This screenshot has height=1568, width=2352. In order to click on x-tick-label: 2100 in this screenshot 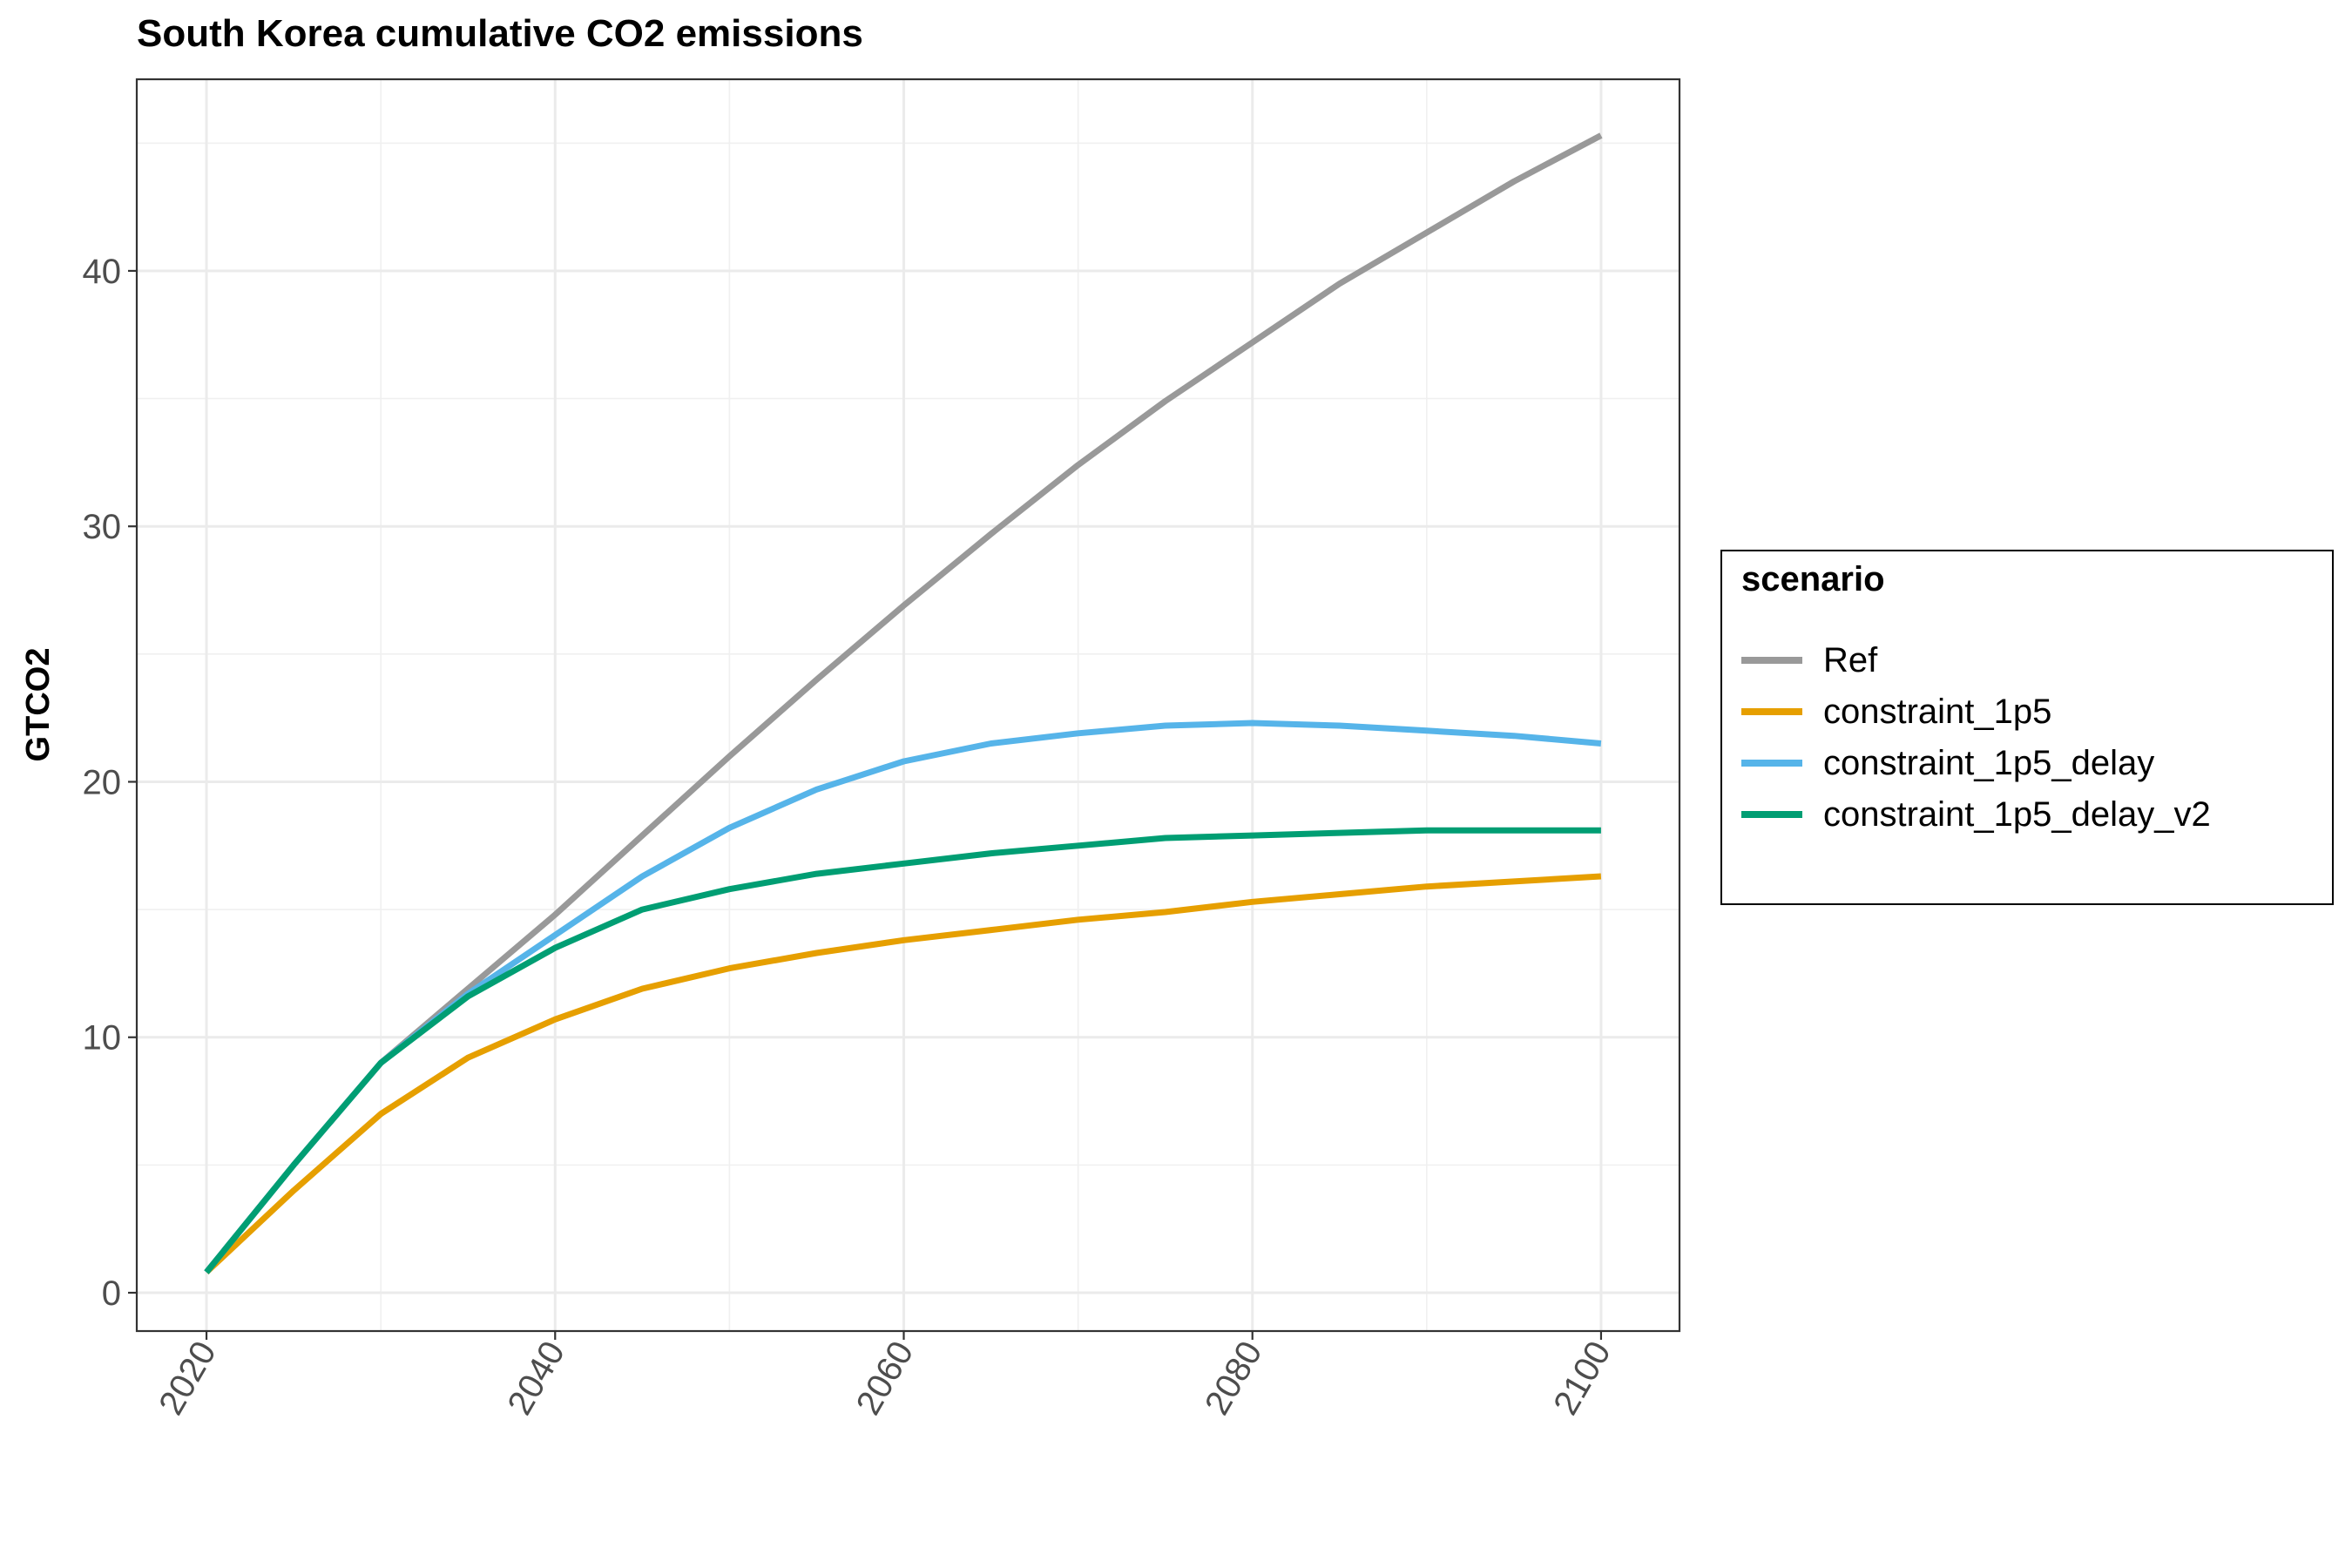, I will do `click(1582, 1378)`.